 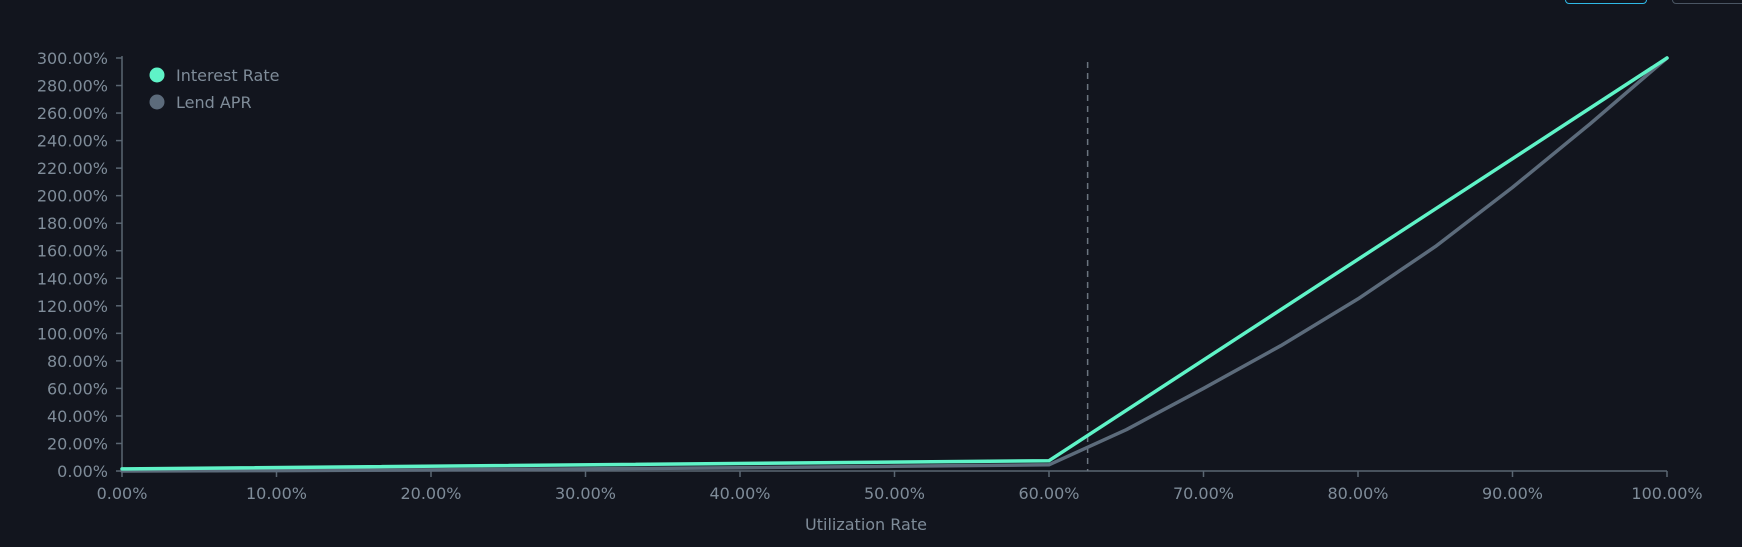 What do you see at coordinates (214, 102) in the screenshot?
I see `legend-label-lend-apr: Lend APR` at bounding box center [214, 102].